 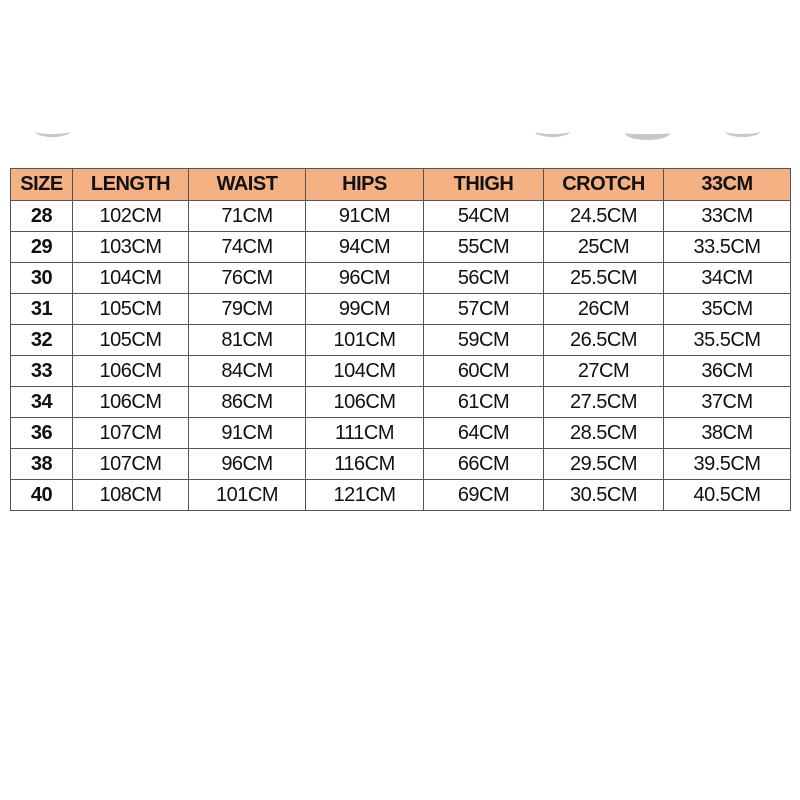 I want to click on measurement-cell: 27CM, so click(x=603, y=371).